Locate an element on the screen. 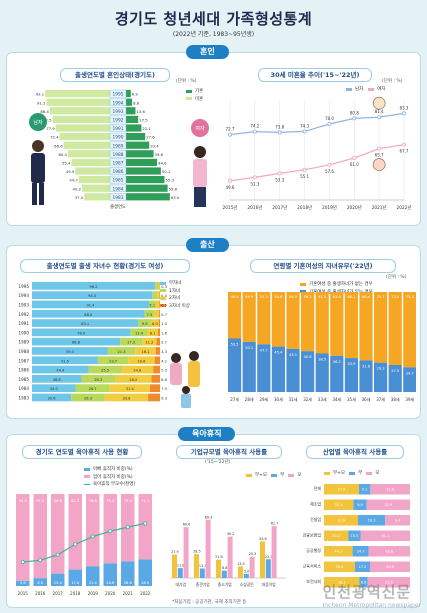 The height and width of the screenshot is (613, 427). data-label: 22.3 is located at coordinates (269, 557).